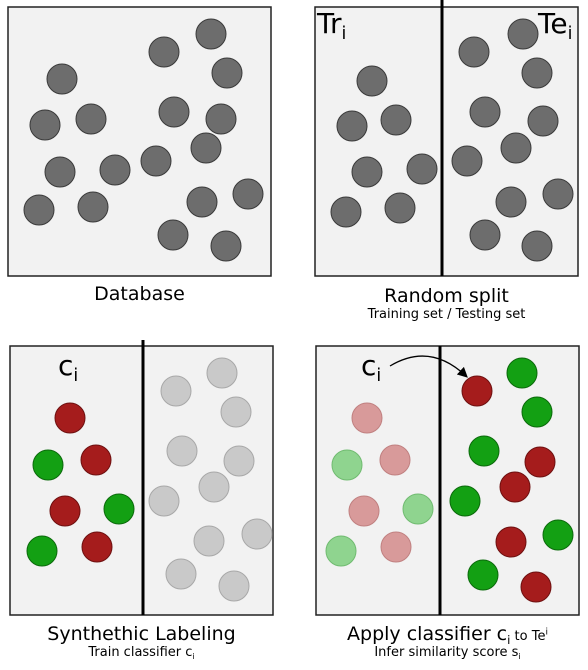 The width and height of the screenshot is (588, 670). Describe the element at coordinates (384, 146) in the screenshot. I see `train-samples` at that location.